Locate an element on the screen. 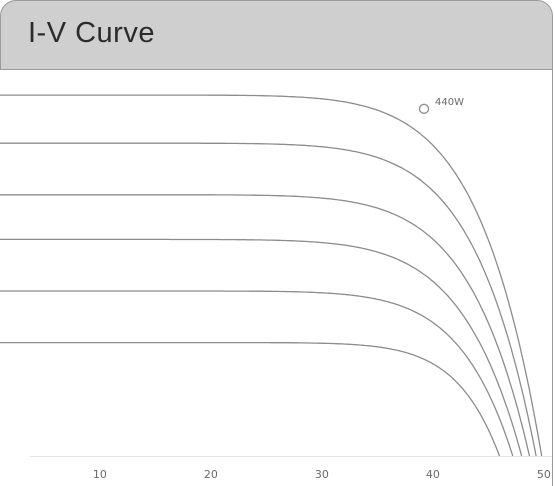 This screenshot has width=555, height=486. annotations-group: 440W is located at coordinates (441, 105).